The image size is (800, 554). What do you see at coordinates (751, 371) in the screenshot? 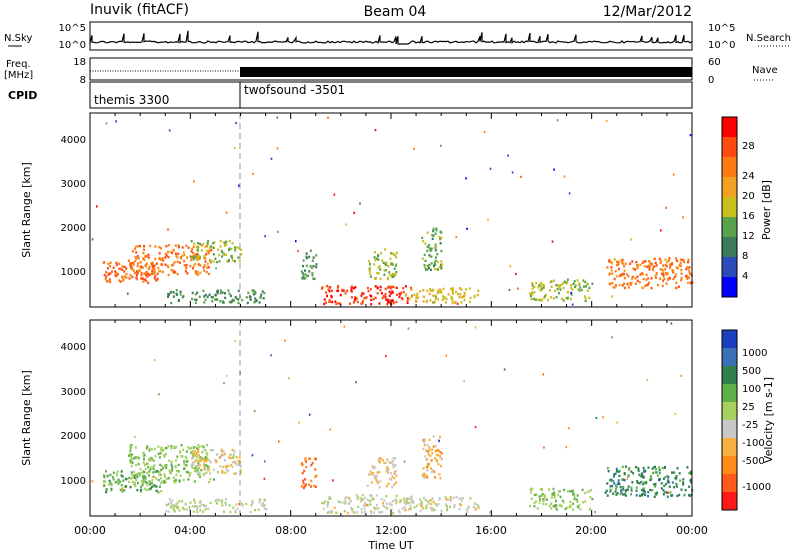
I see `velocity-cbar-tick-500: 500` at bounding box center [751, 371].